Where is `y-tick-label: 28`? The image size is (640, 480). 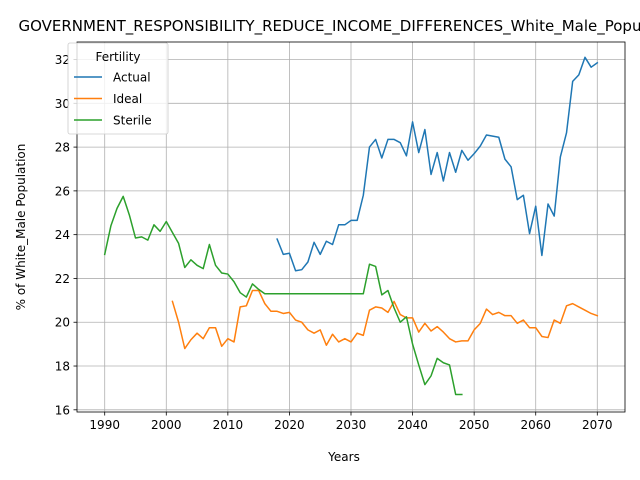 y-tick-label: 28 is located at coordinates (62, 148).